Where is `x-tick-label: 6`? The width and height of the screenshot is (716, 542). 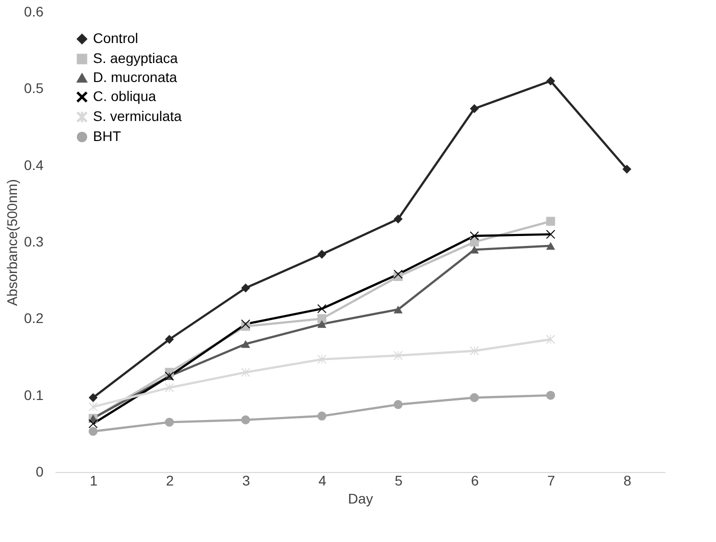 x-tick-label: 6 is located at coordinates (474, 480).